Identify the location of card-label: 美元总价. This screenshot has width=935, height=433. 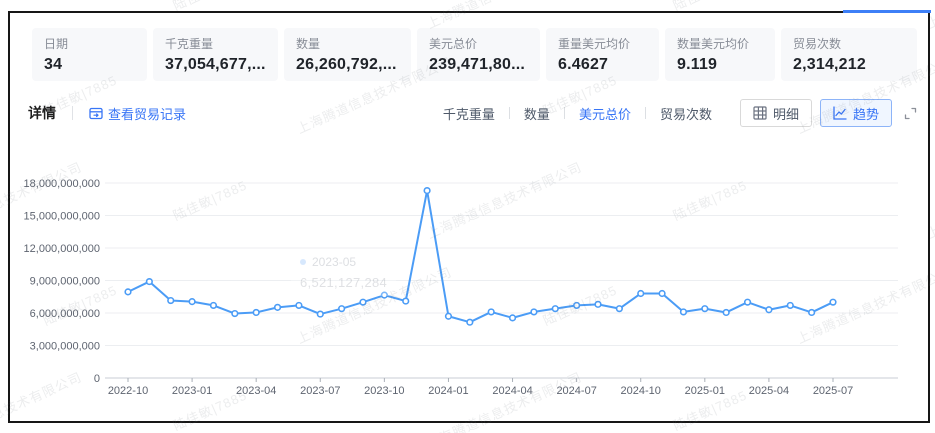
(453, 44).